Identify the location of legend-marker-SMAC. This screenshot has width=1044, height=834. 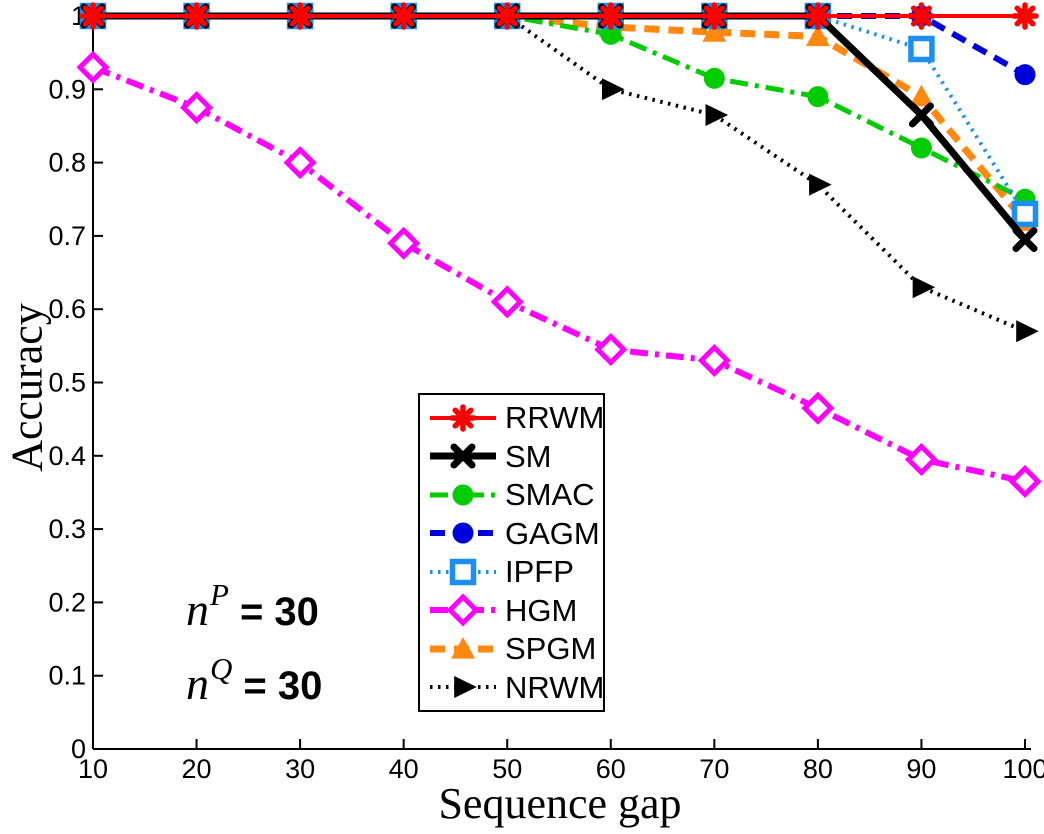
(463, 495).